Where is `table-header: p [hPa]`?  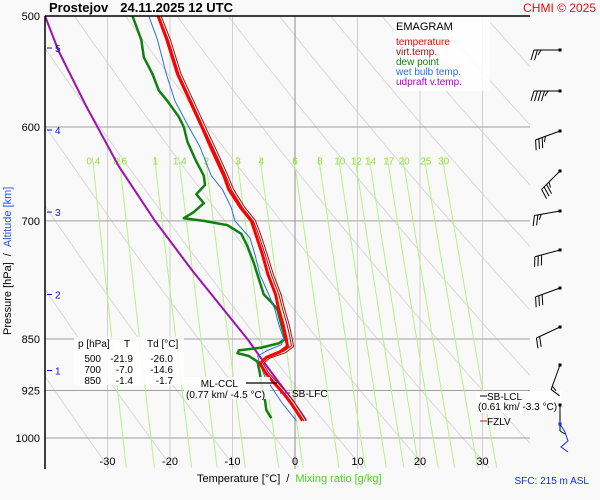
table-header: p [hPa] is located at coordinates (94, 344).